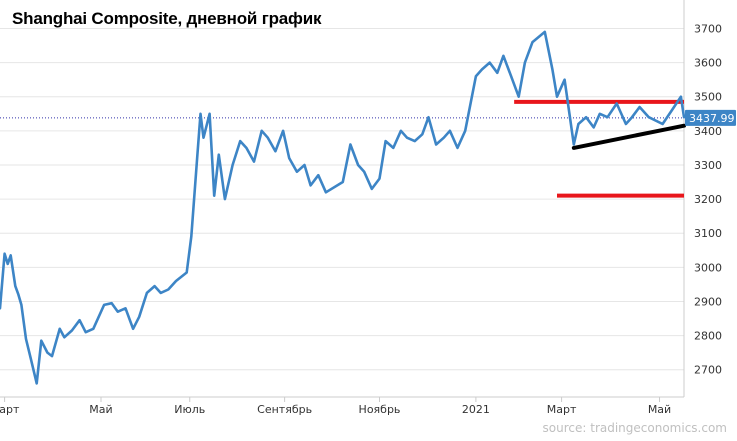  What do you see at coordinates (708, 267) in the screenshot?
I see `y-tick-label: 3000` at bounding box center [708, 267].